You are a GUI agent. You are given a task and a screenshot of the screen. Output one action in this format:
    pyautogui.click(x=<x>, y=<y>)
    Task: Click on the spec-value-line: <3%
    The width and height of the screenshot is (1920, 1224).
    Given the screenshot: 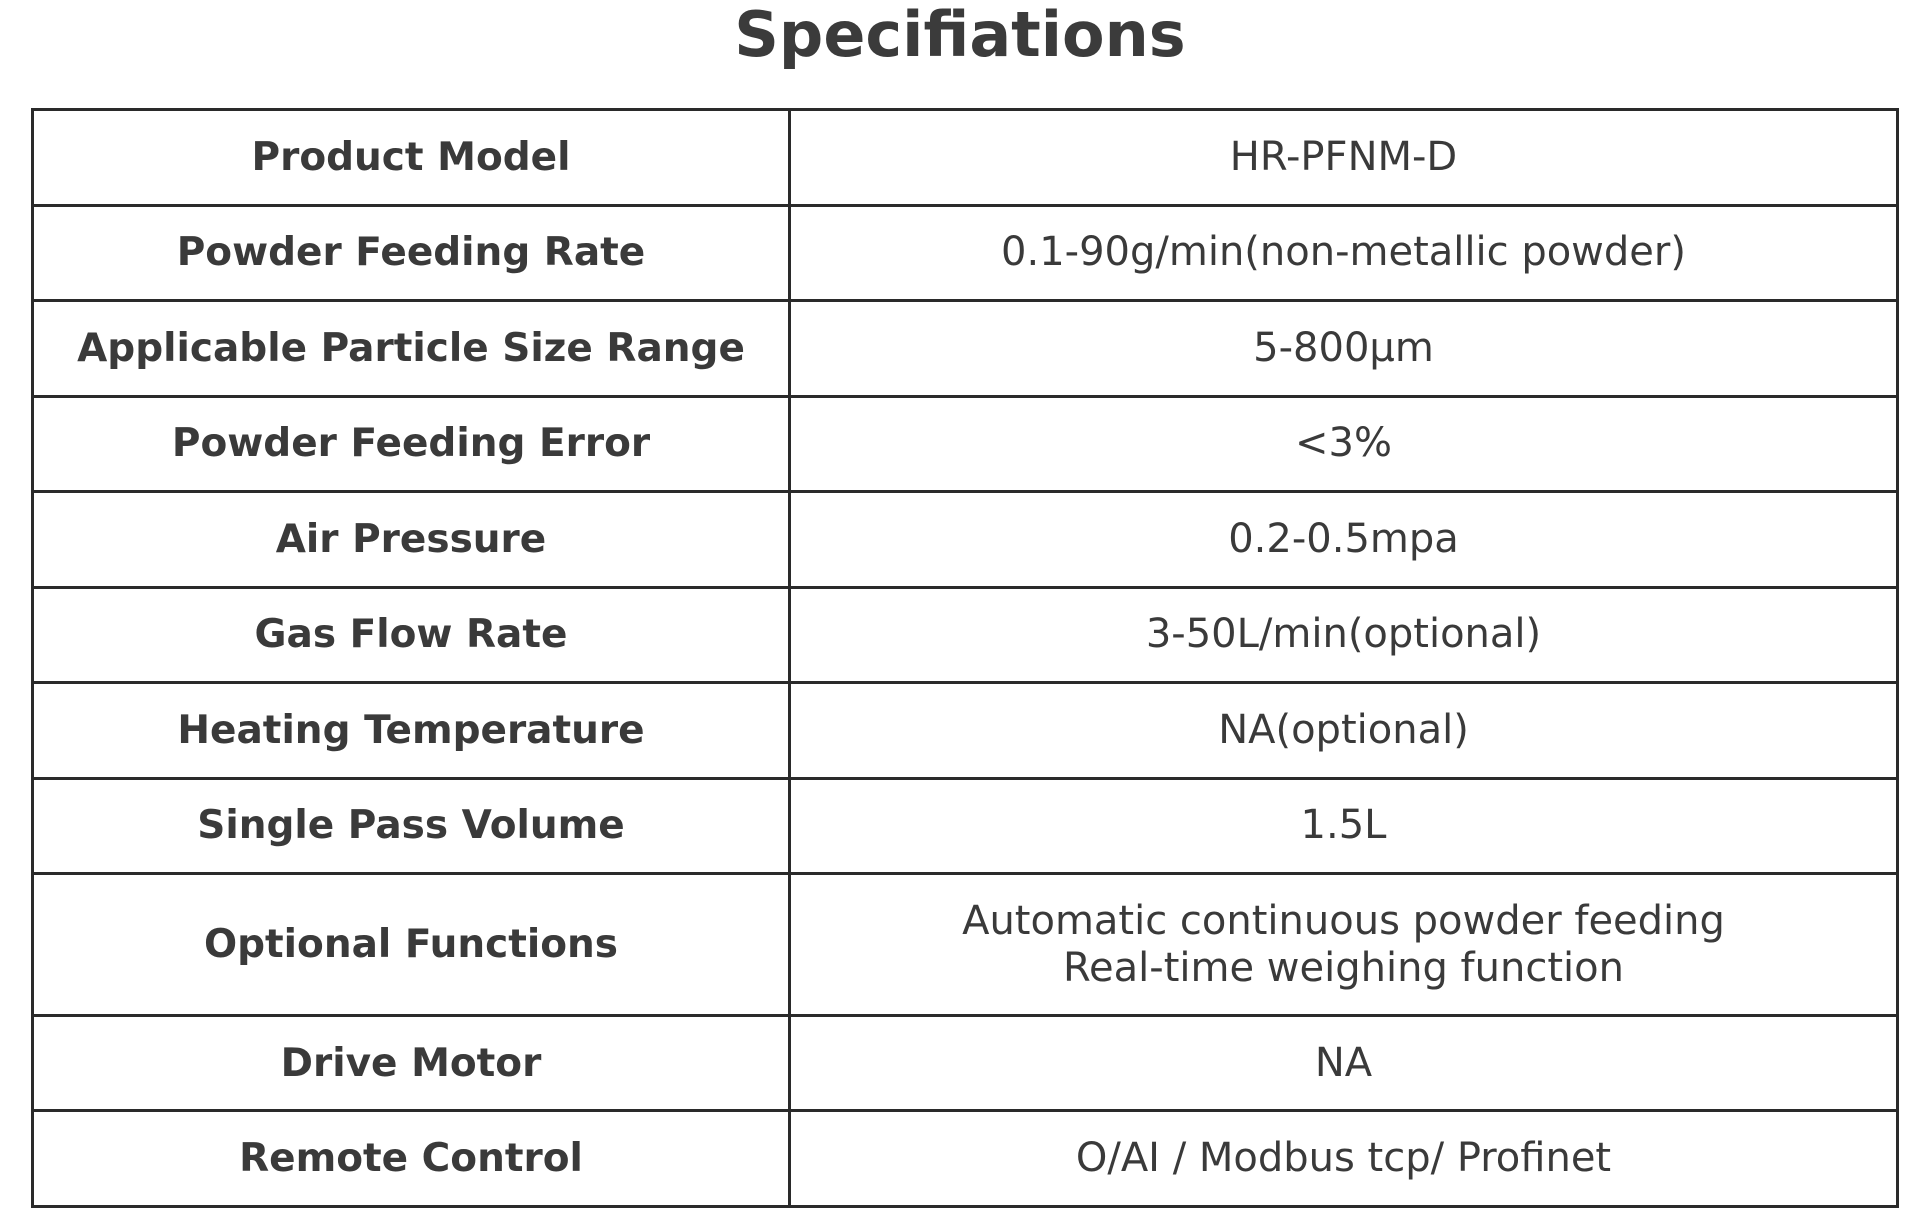 What is the action you would take?
    pyautogui.click(x=1343, y=443)
    